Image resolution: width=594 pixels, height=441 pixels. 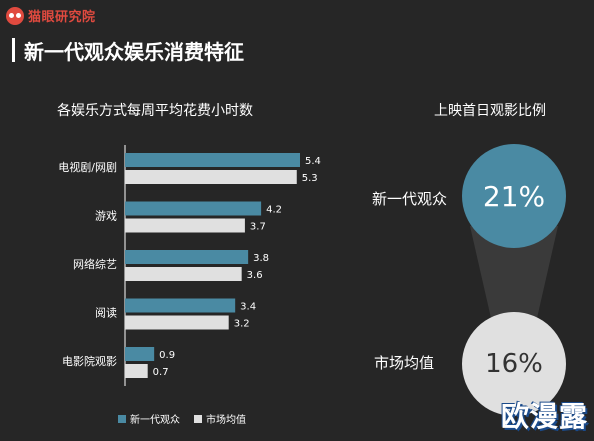 What do you see at coordinates (13, 50) in the screenshot?
I see `title-accent-bar` at bounding box center [13, 50].